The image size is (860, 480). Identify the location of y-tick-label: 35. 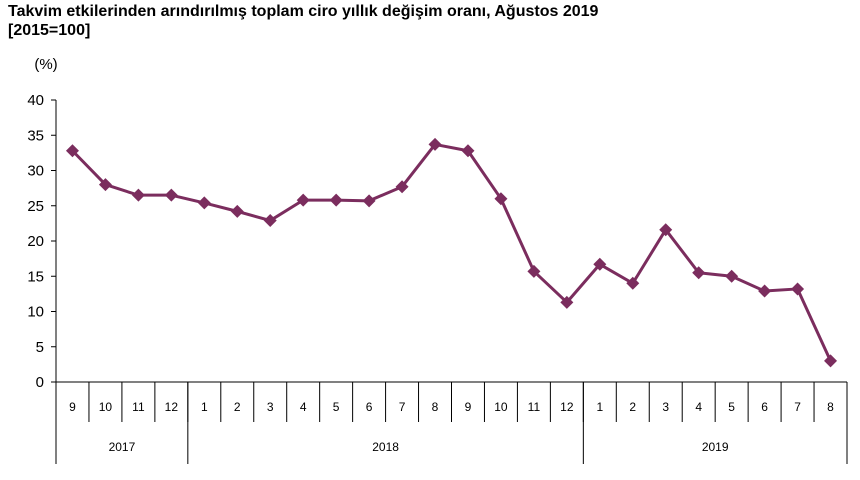
(35, 135).